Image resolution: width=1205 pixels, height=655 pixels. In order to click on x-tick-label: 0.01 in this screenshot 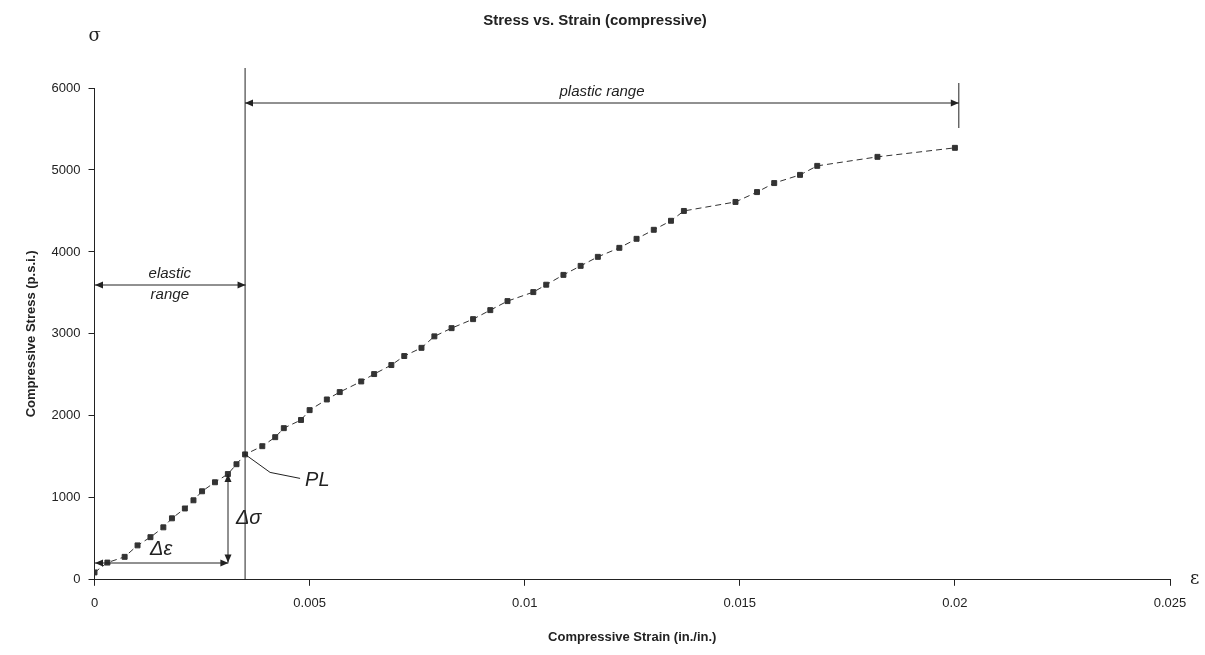, I will do `click(525, 603)`.